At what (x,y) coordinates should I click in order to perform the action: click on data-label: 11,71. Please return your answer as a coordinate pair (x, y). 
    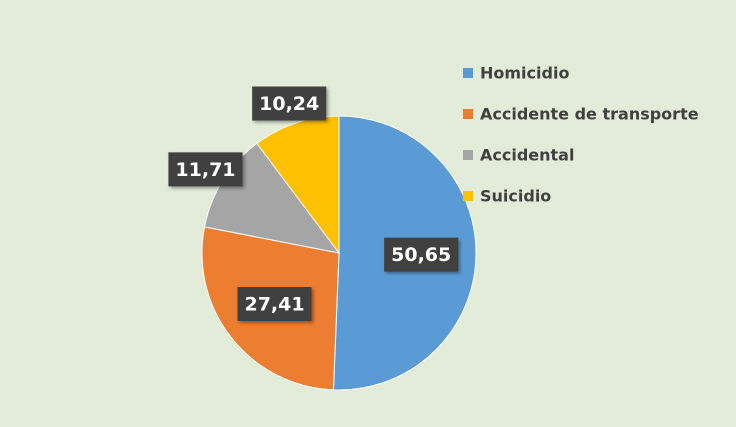
    Looking at the image, I should click on (205, 169).